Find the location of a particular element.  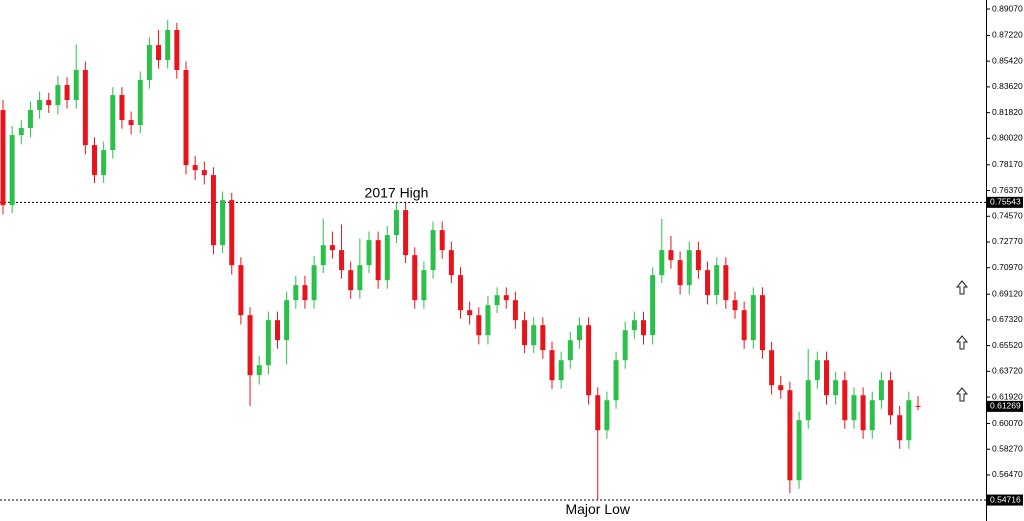

y-tick-label: 0.69120 is located at coordinates (1007, 293).